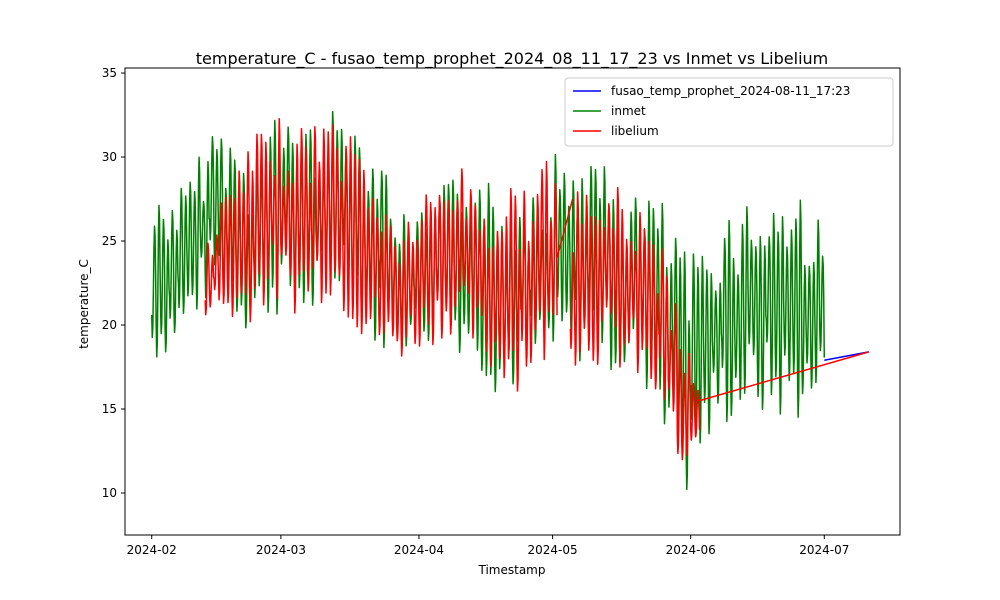 The height and width of the screenshot is (600, 1000). I want to click on x-tick-label: 2024-06, so click(691, 550).